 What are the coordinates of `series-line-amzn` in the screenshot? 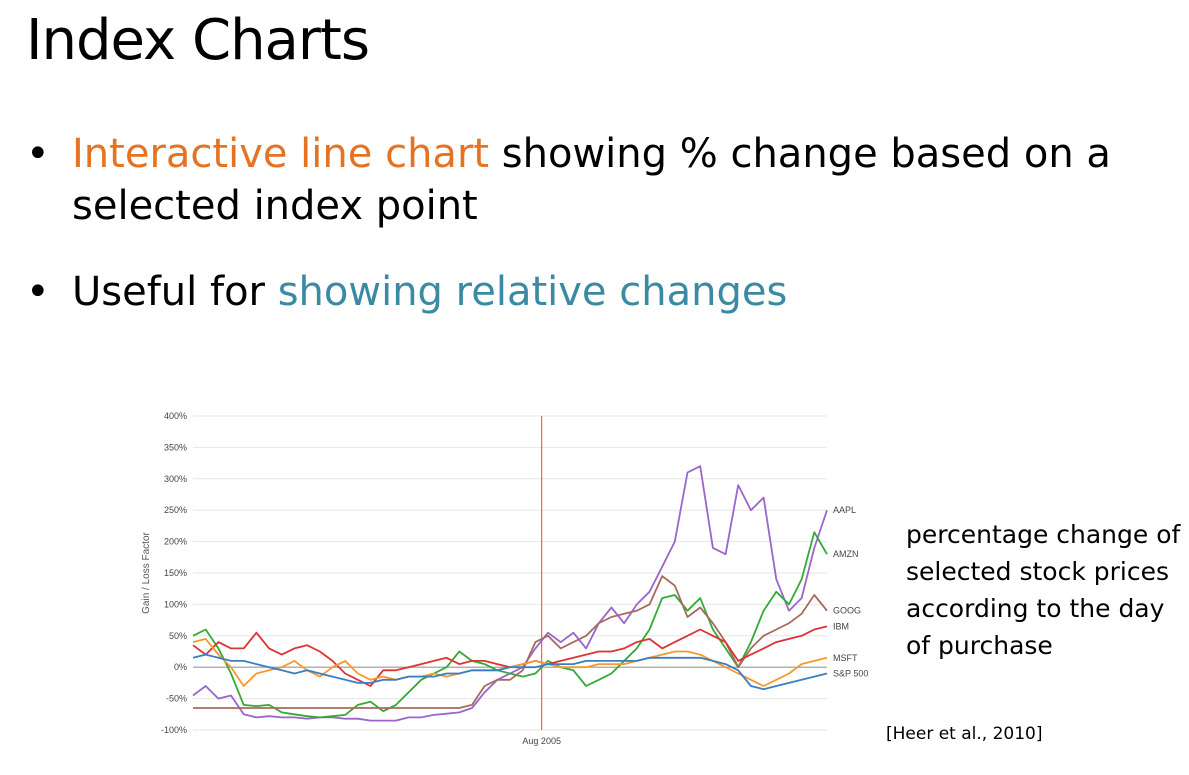 It's located at (510, 625).